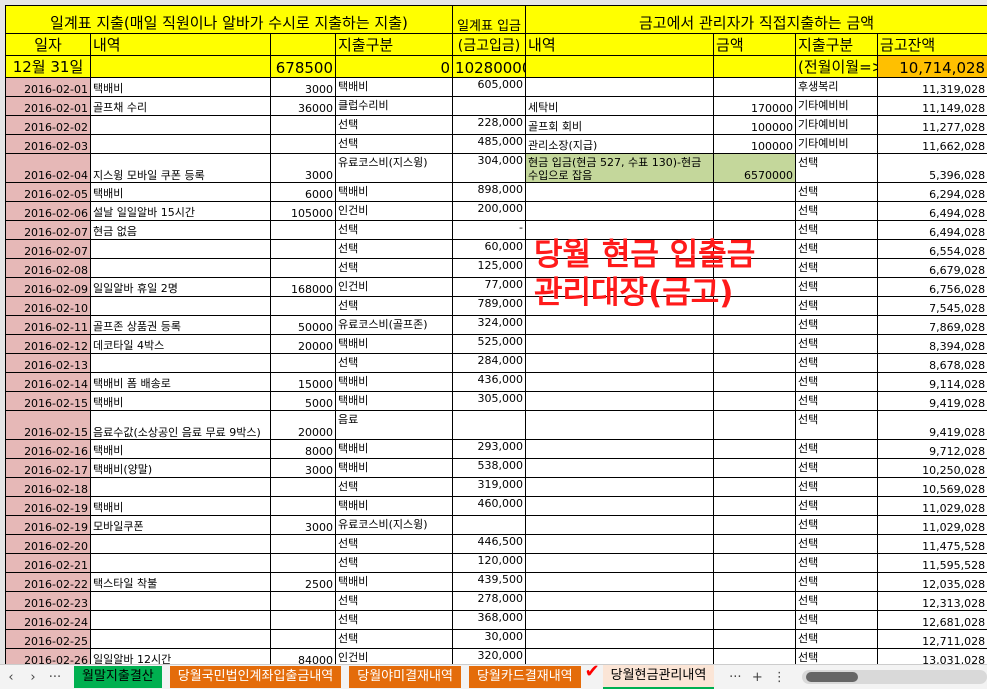 The width and height of the screenshot is (987, 689). I want to click on more-sheets-left-button: ···, so click(55, 677).